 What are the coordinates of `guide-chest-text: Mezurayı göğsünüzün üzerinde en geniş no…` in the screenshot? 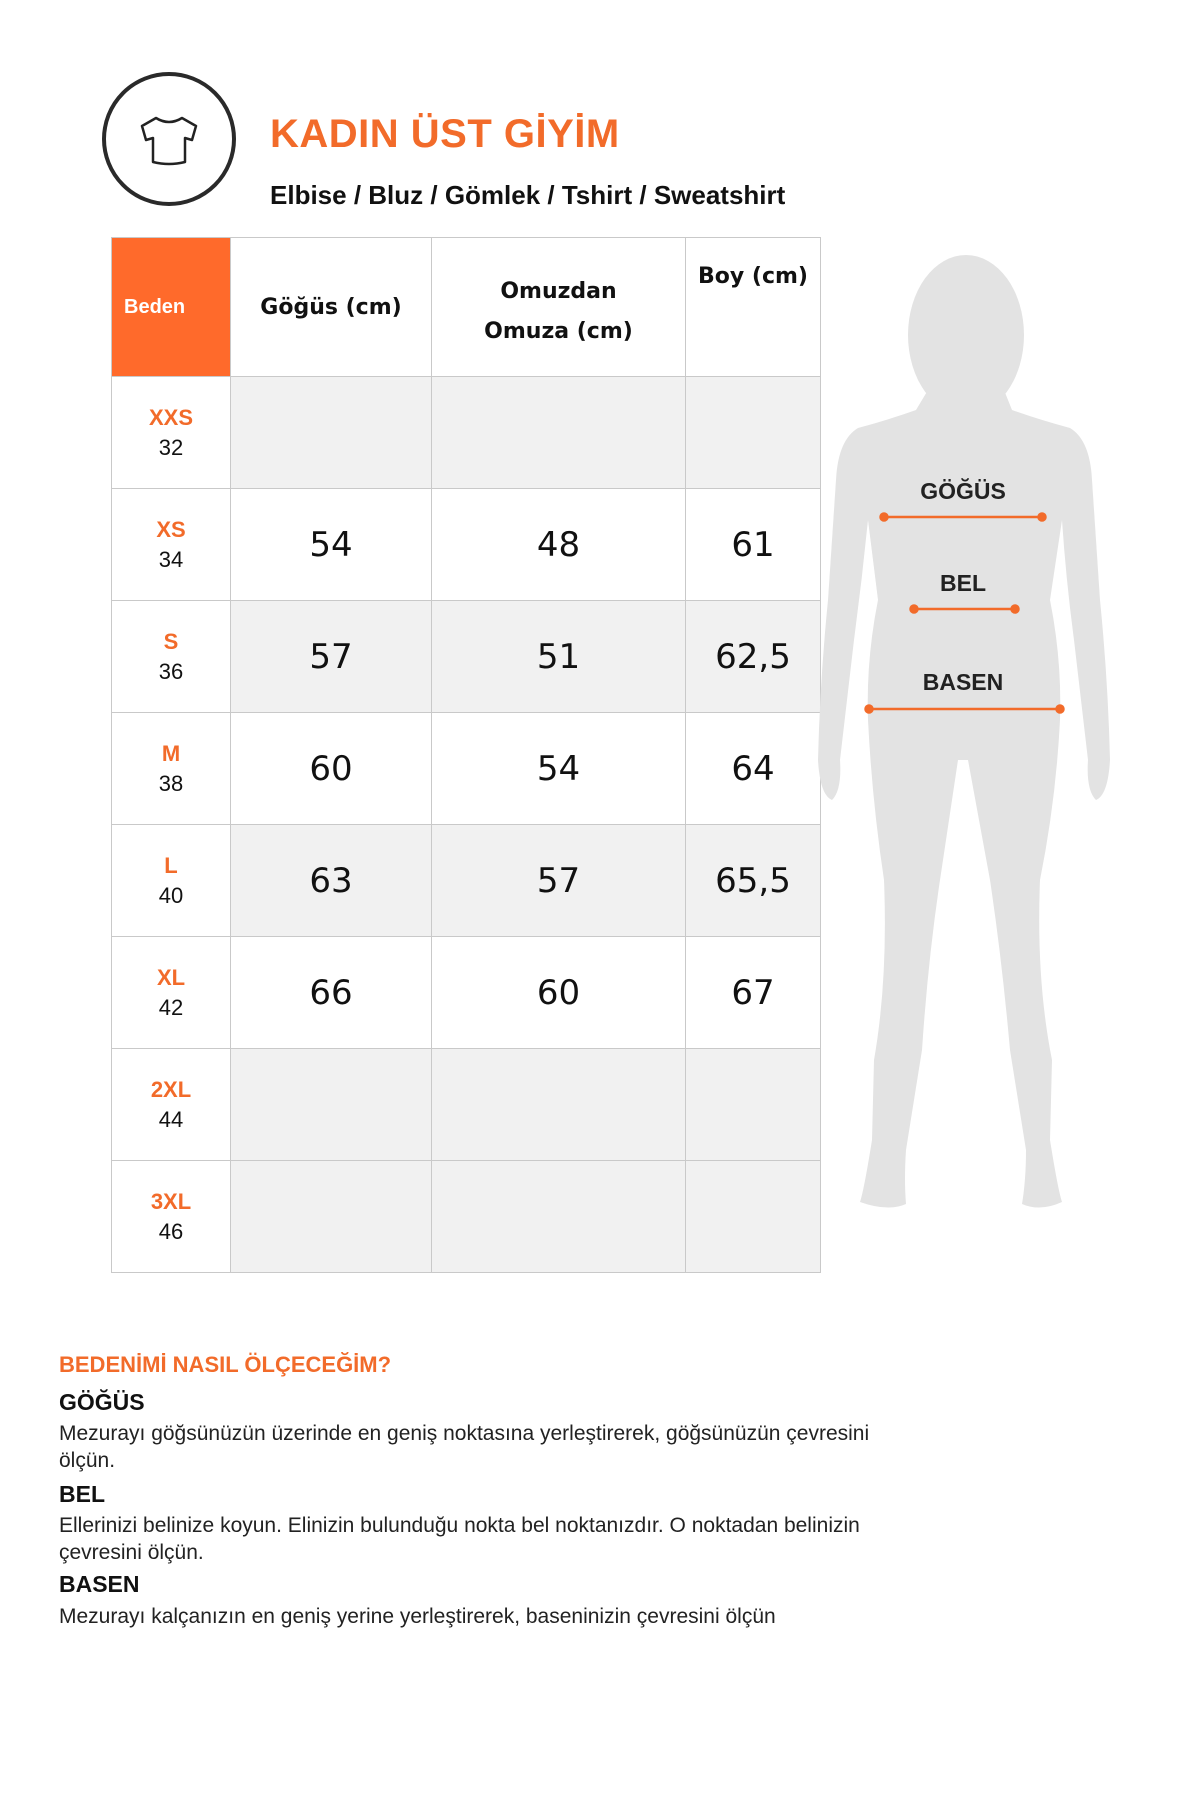 It's located at (464, 1447).